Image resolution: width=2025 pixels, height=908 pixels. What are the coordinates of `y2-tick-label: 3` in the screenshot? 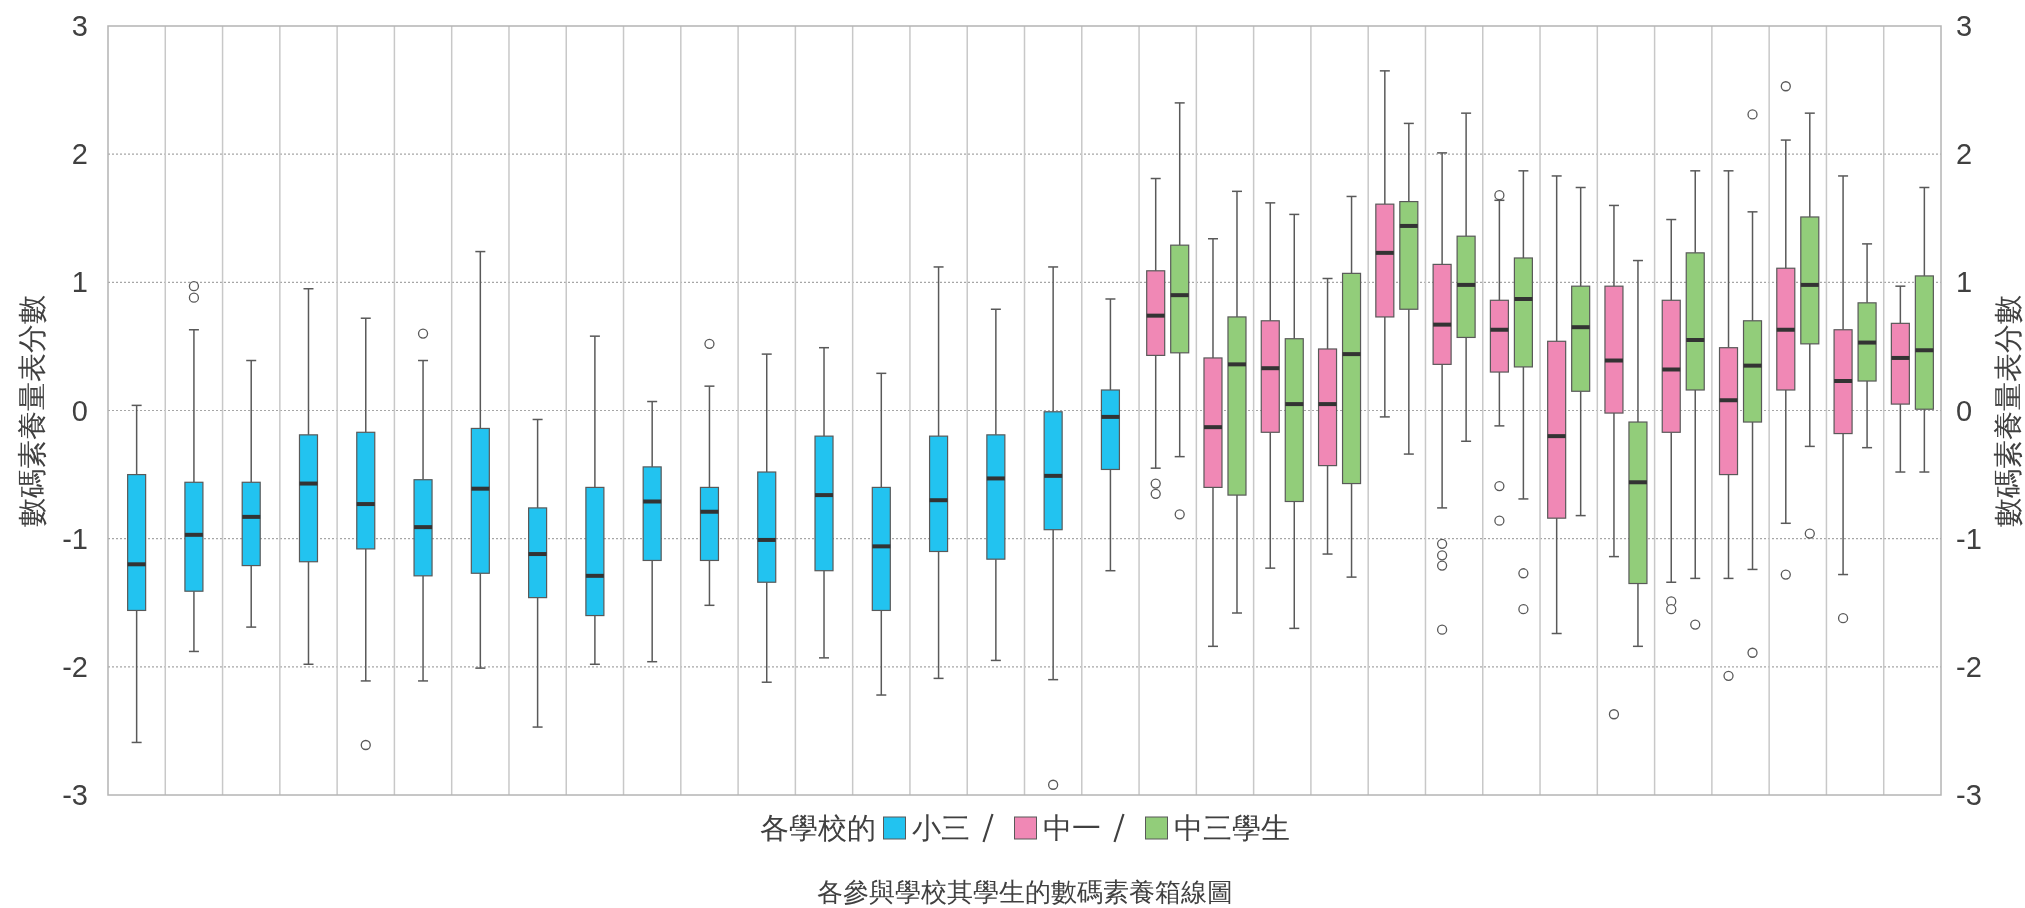 It's located at (1964, 26).